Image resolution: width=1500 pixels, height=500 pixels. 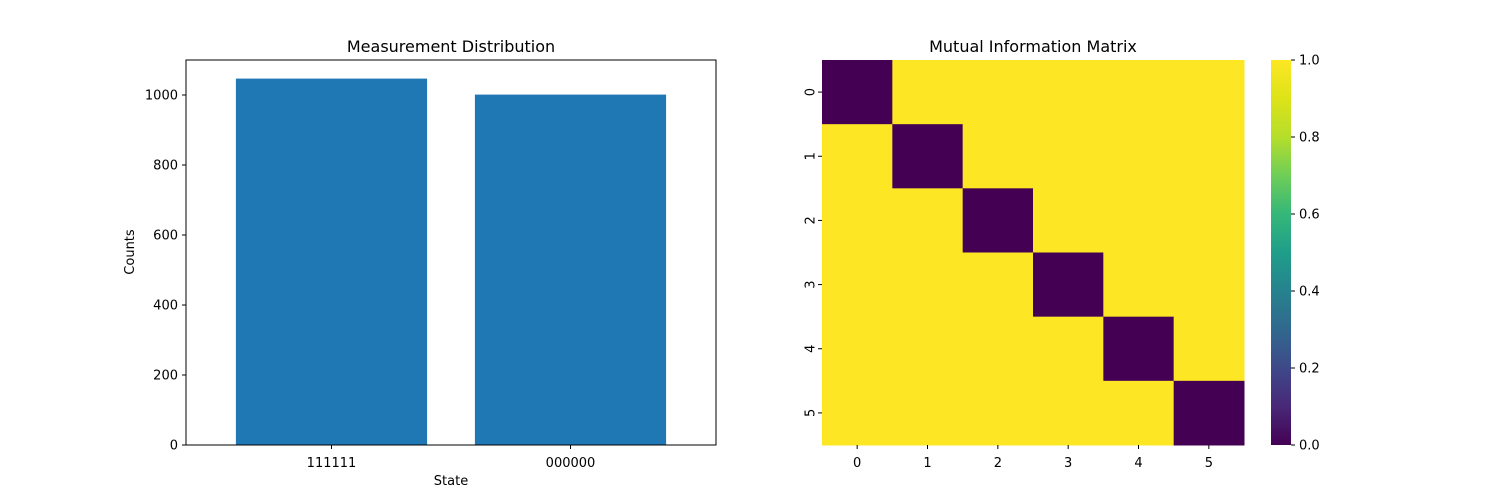 I want to click on heatmap-y-tick-label: 0, so click(x=811, y=92).